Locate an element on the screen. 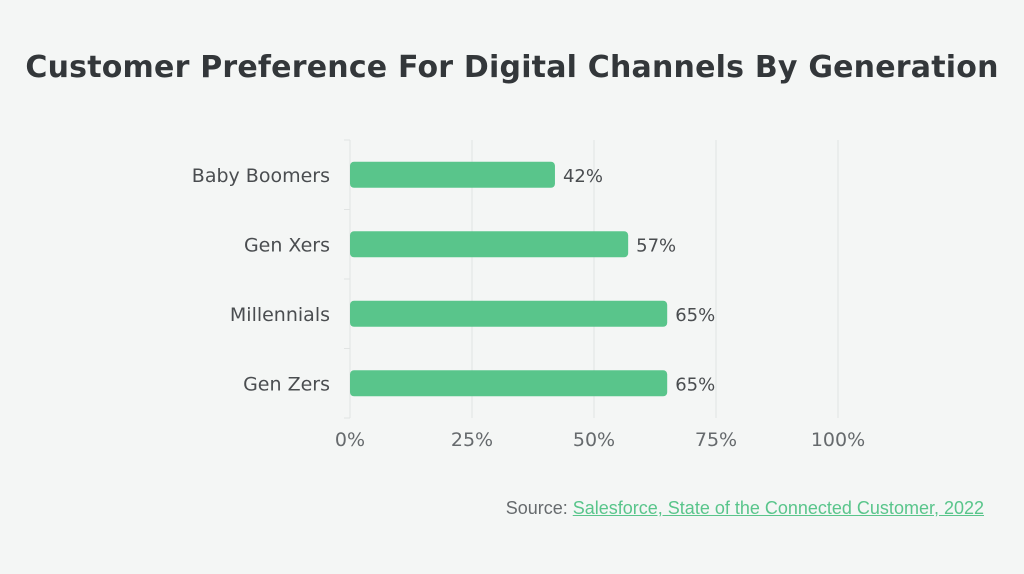 The image size is (1024, 574). x-tick-label: 0% is located at coordinates (350, 440).